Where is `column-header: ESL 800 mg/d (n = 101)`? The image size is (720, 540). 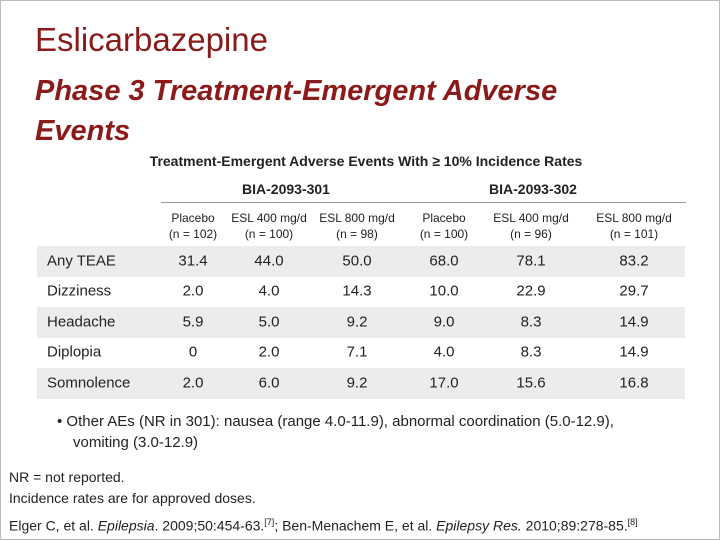
column-header: ESL 800 mg/d (n = 101) is located at coordinates (634, 226).